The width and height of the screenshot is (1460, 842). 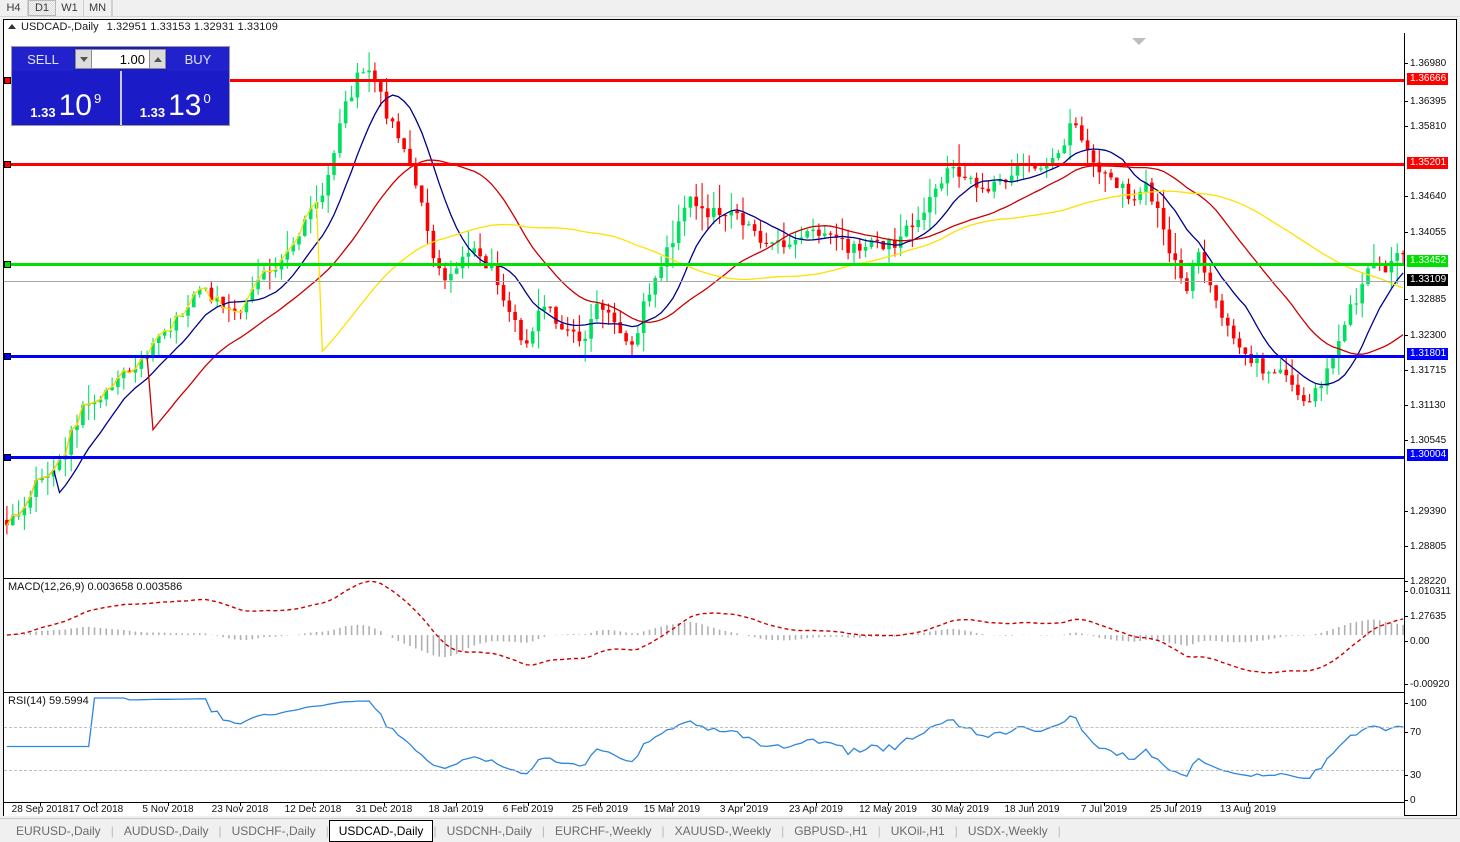 I want to click on sell-price-cell: 1.33 10 9, so click(x=67, y=98).